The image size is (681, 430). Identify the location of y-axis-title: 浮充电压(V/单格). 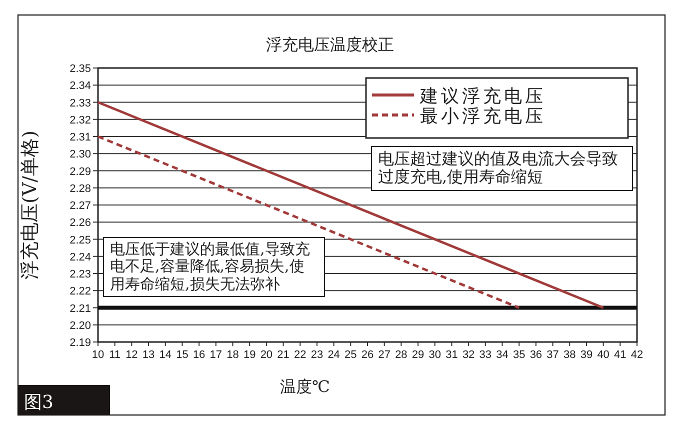
(30, 205).